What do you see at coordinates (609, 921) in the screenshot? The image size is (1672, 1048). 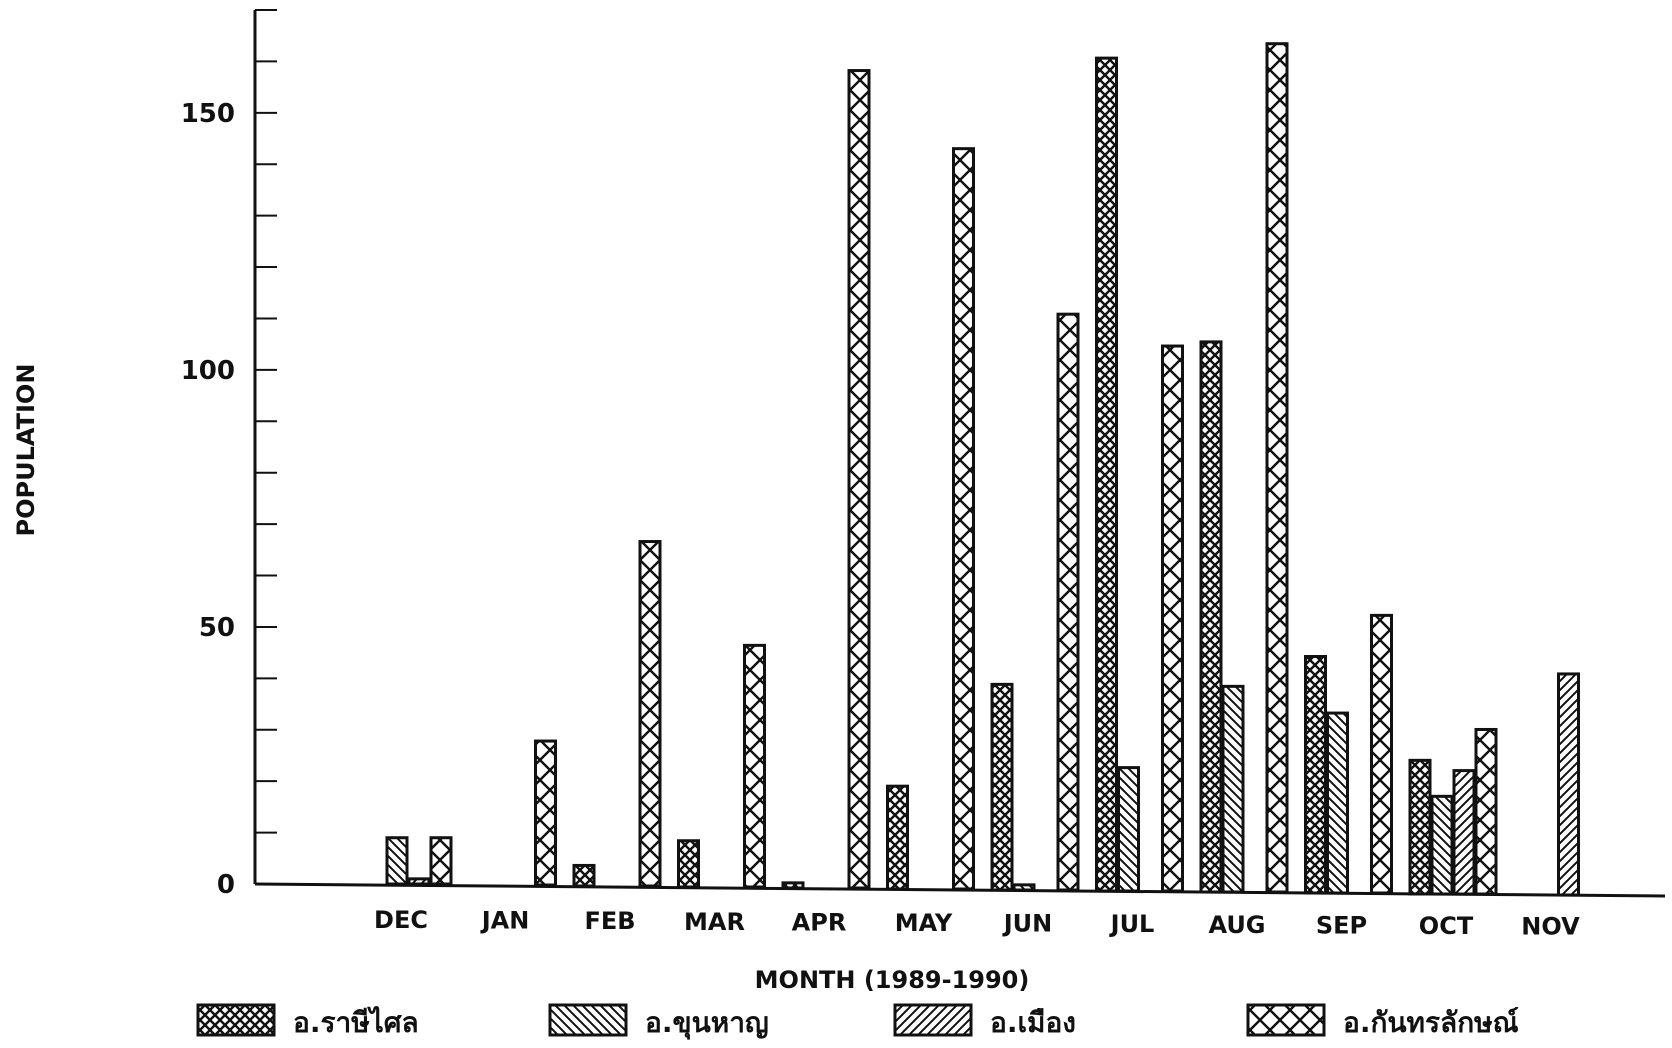 I see `x-tick-label: FEB` at bounding box center [609, 921].